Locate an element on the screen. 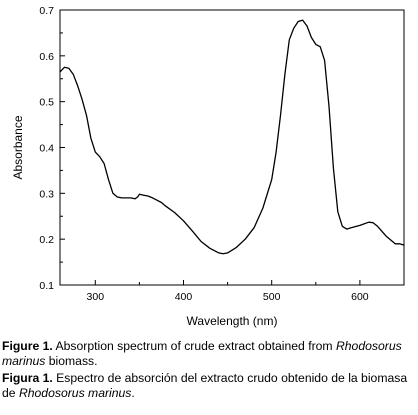 The width and height of the screenshot is (418, 415). x-tick-label: 600 is located at coordinates (360, 297).